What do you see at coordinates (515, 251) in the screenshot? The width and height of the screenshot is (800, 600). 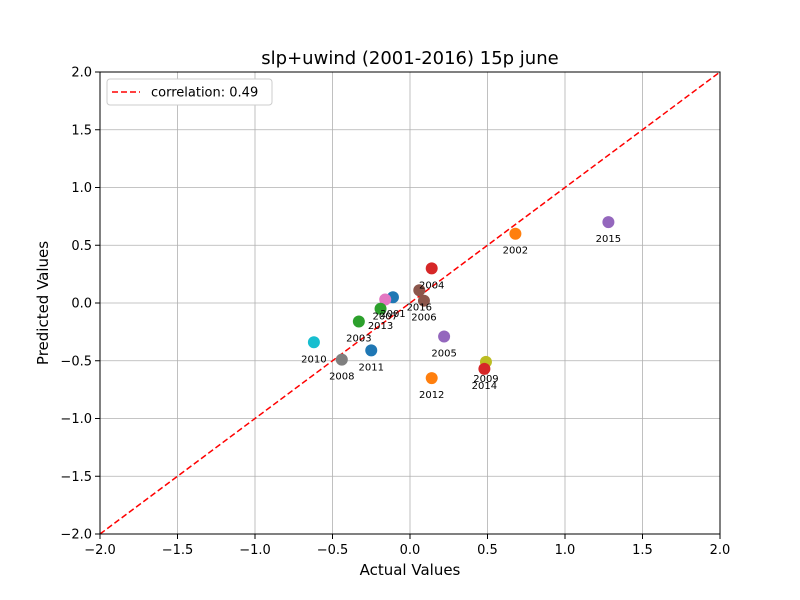 I see `point-label-2002: 2002` at bounding box center [515, 251].